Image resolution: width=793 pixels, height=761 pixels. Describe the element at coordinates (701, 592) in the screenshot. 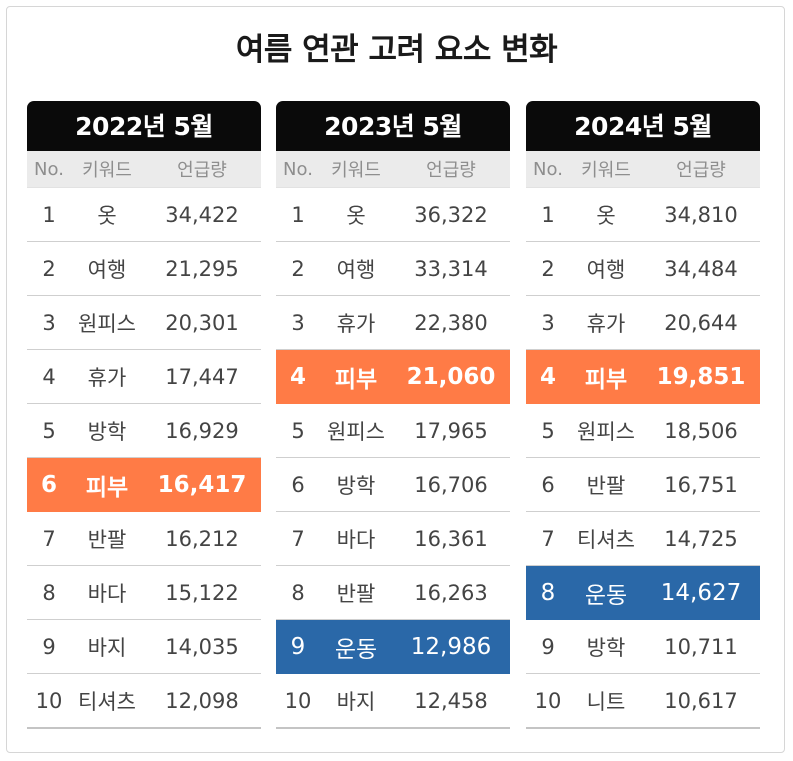

I see `count-cell: 14,627` at that location.